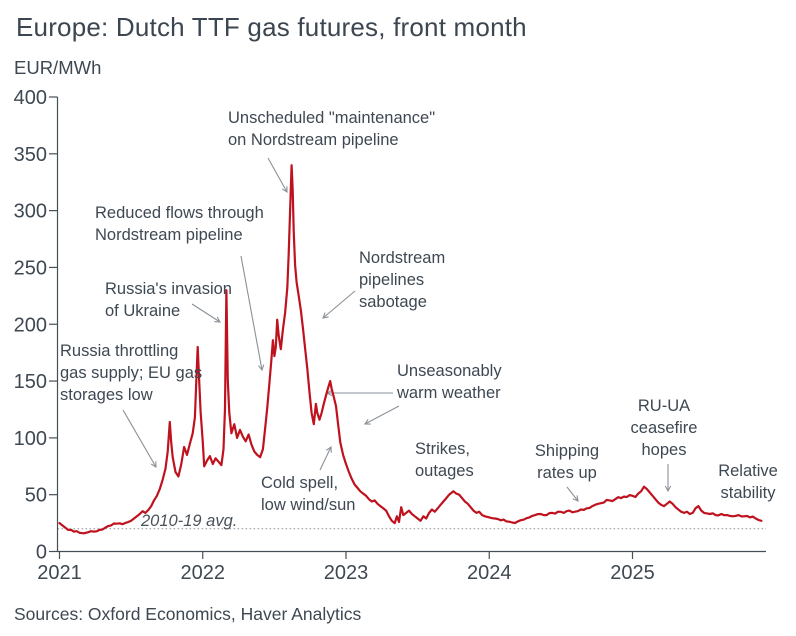 Image resolution: width=796 pixels, height=636 pixels. What do you see at coordinates (188, 521) in the screenshot?
I see `average-line-label: 2010-19 avg.` at bounding box center [188, 521].